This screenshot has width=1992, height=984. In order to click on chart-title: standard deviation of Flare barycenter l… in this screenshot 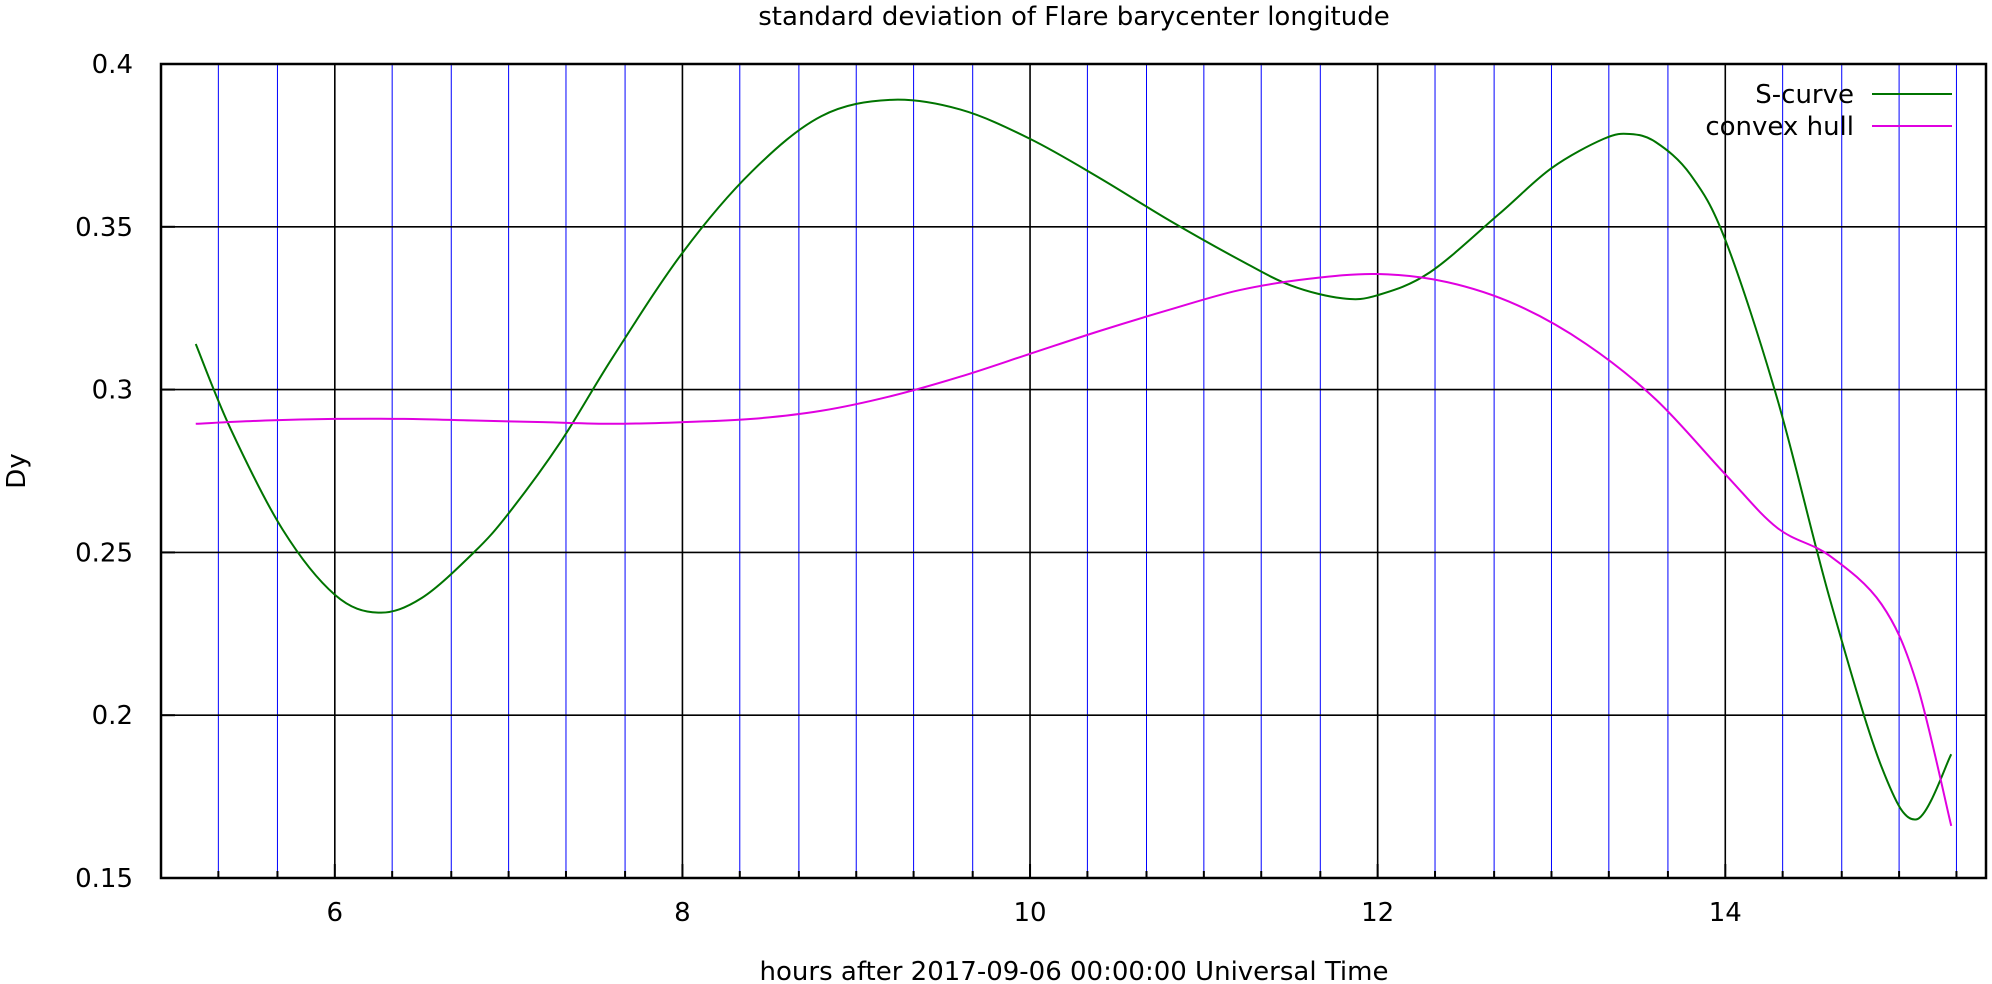, I will do `click(1073, 17)`.